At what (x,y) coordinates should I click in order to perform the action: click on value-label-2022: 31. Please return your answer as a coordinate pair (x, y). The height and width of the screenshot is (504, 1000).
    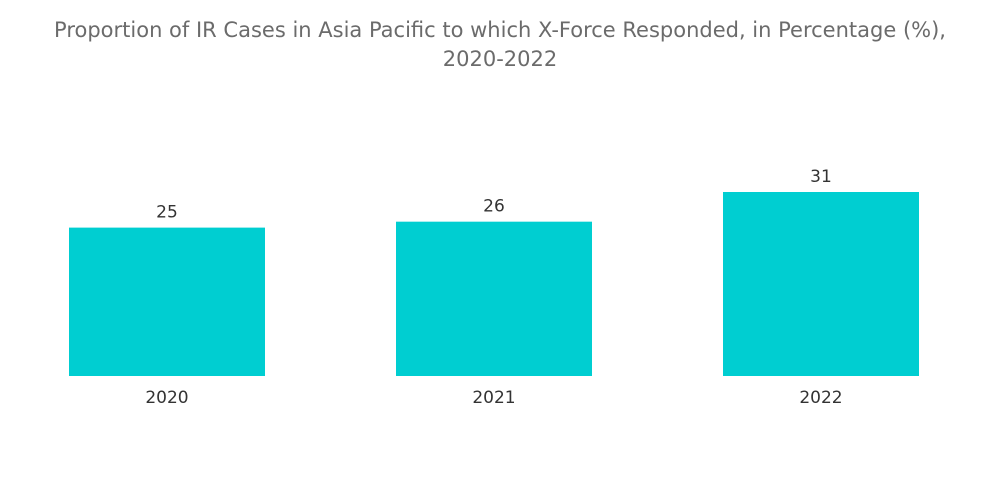
    Looking at the image, I should click on (821, 177).